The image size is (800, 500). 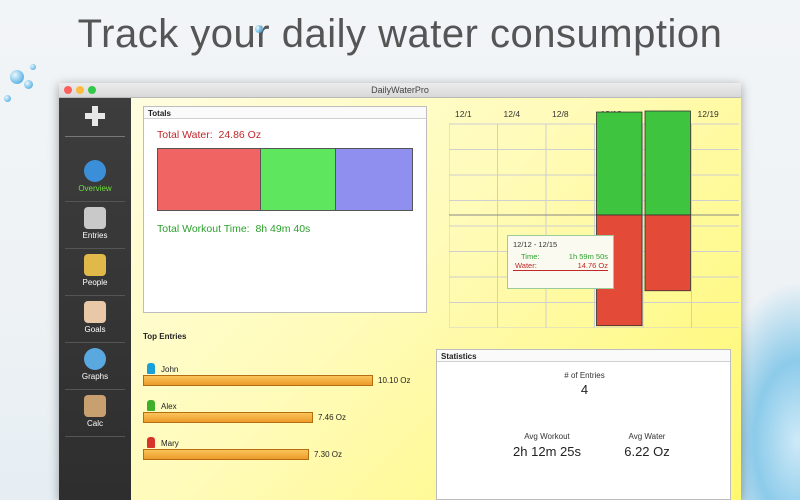 I want to click on person-icon, so click(x=95, y=265).